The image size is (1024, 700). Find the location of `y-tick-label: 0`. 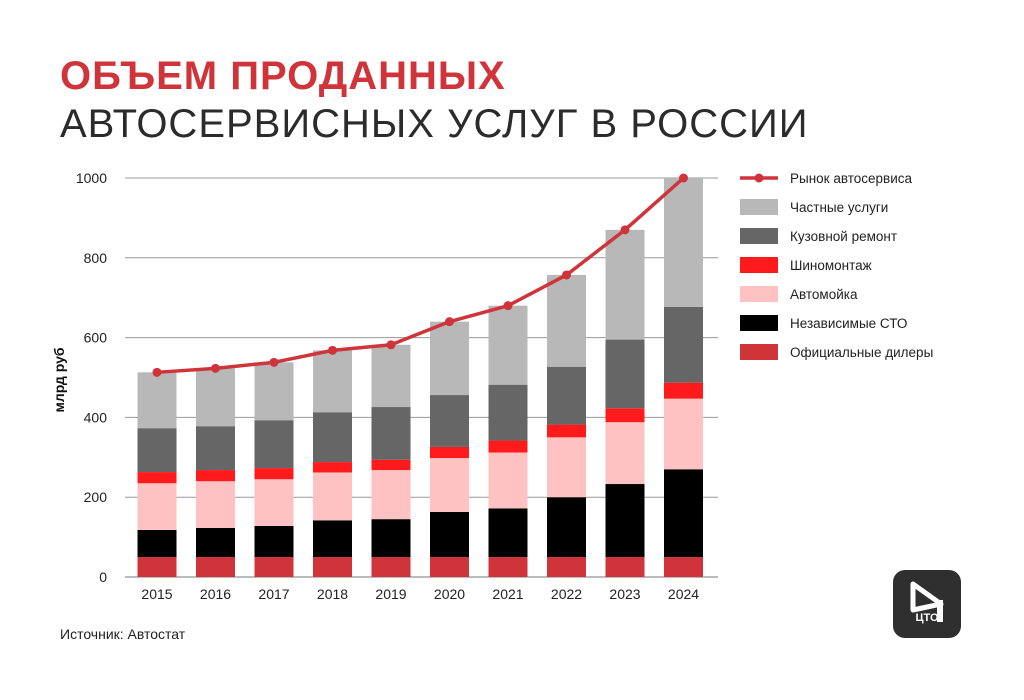

y-tick-label: 0 is located at coordinates (103, 577).